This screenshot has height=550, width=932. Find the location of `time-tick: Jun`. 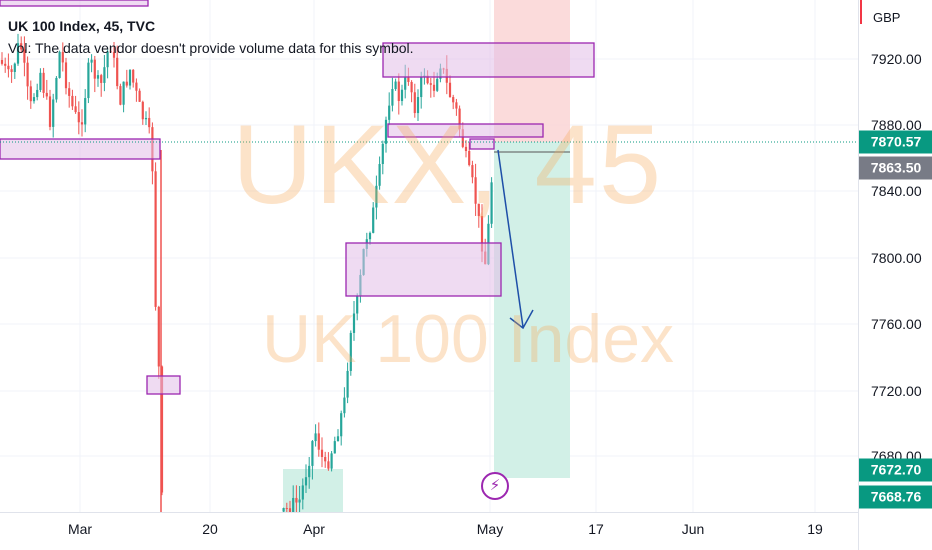

time-tick: Jun is located at coordinates (693, 529).